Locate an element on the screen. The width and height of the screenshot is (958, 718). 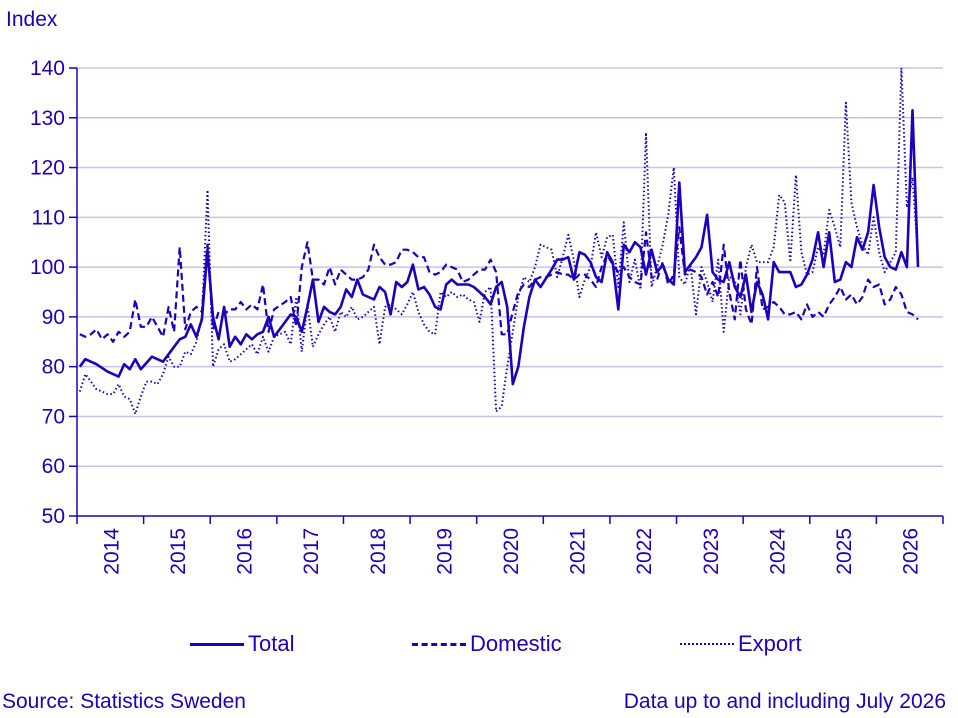
x-tick-label: 2024 is located at coordinates (777, 551).